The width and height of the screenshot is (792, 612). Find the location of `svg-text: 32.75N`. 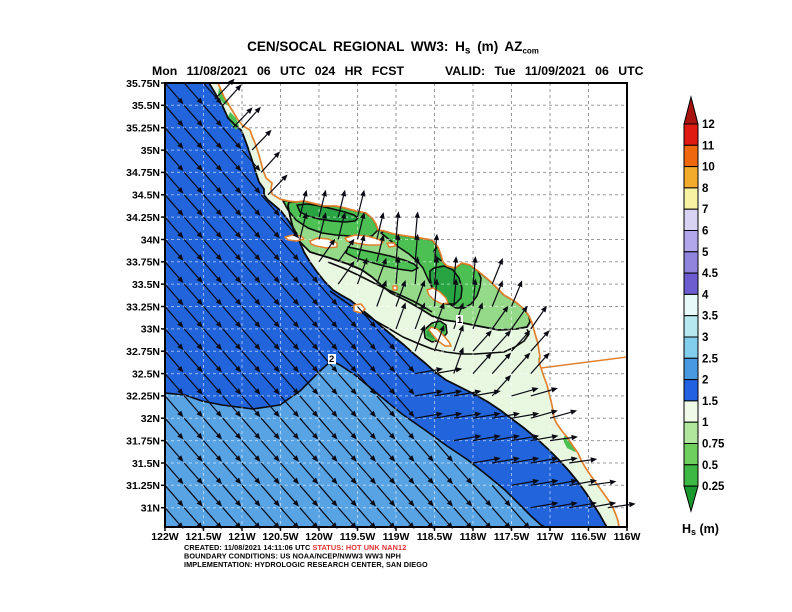

svg-text: 32.75N is located at coordinates (143, 352).